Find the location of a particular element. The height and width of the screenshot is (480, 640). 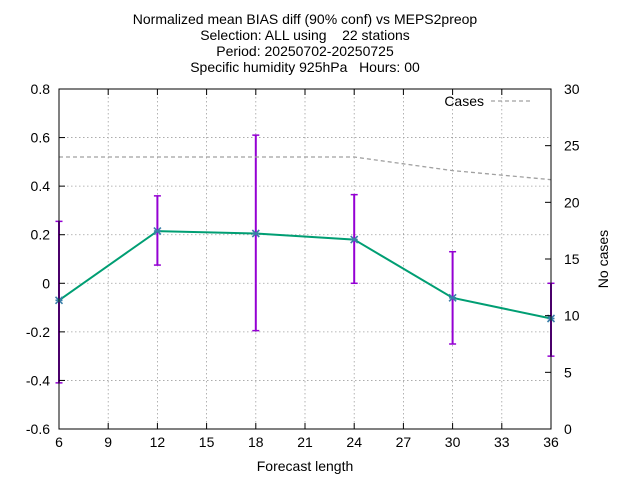

x-tick-label: 18 is located at coordinates (256, 442).